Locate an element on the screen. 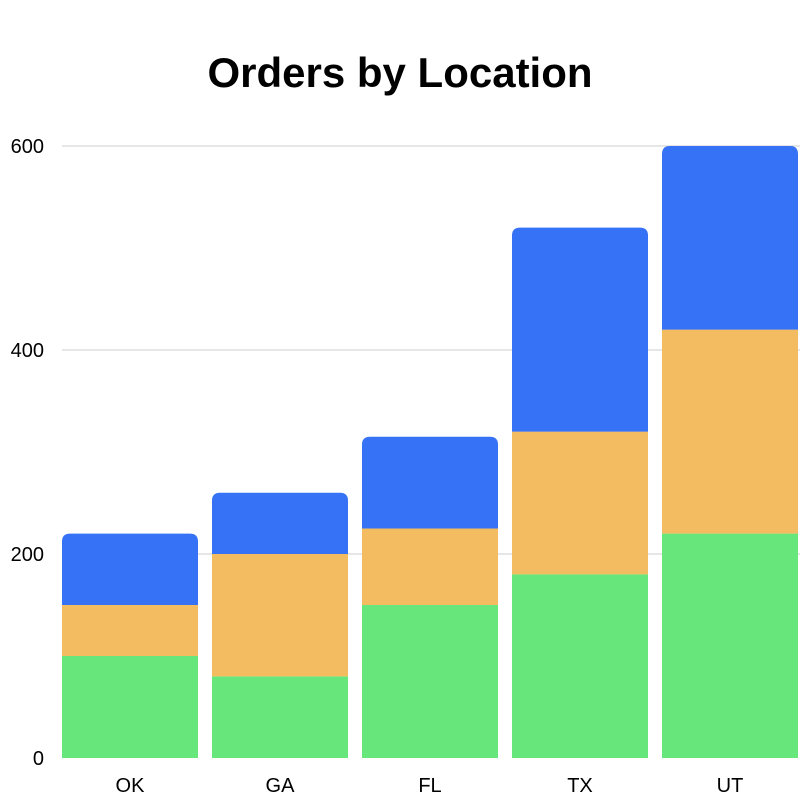  x-tick-label: FL is located at coordinates (429, 786).